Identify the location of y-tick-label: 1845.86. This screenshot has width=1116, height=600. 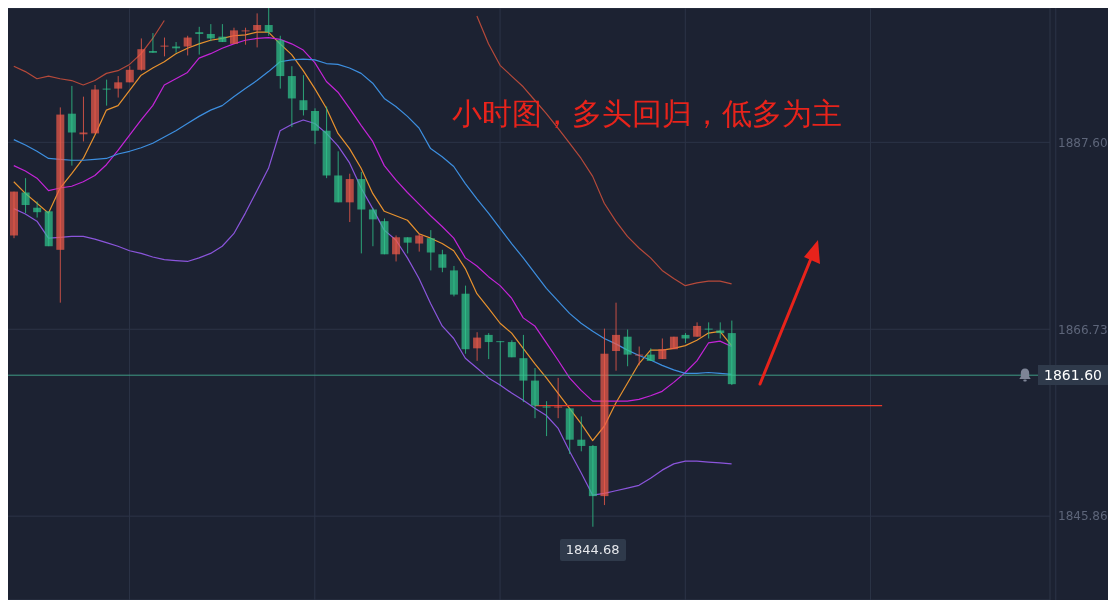
(1083, 516).